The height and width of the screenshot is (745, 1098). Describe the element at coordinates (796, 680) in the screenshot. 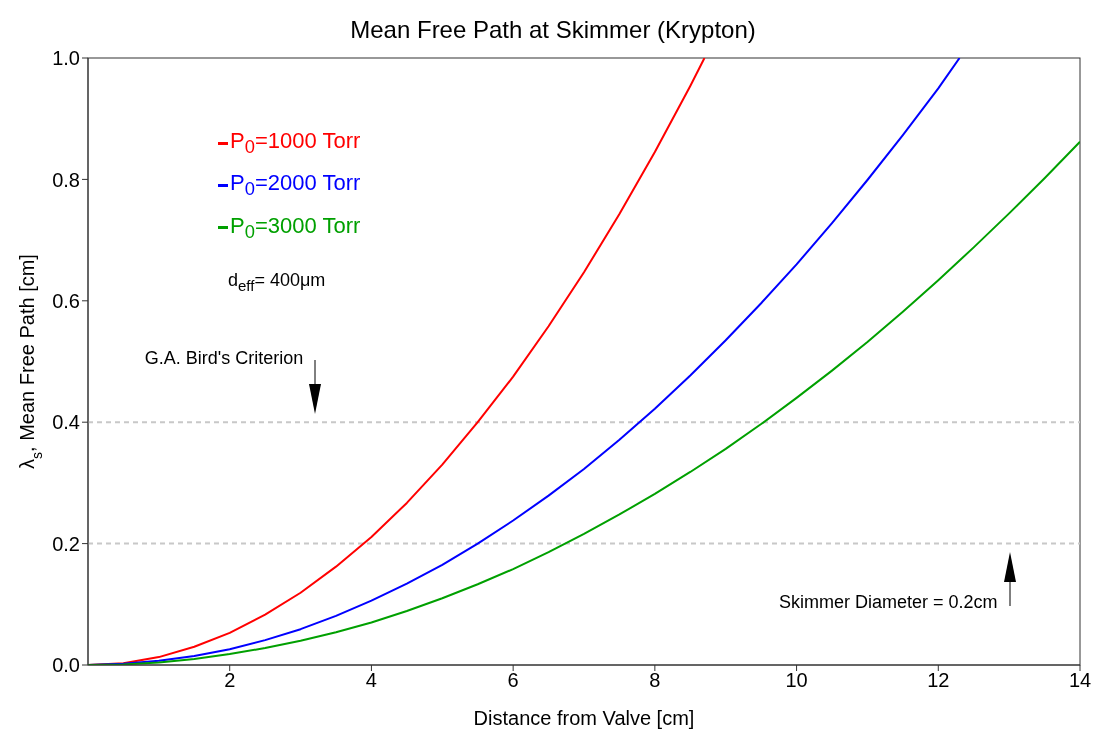

I see `x-tick-label: 10` at that location.